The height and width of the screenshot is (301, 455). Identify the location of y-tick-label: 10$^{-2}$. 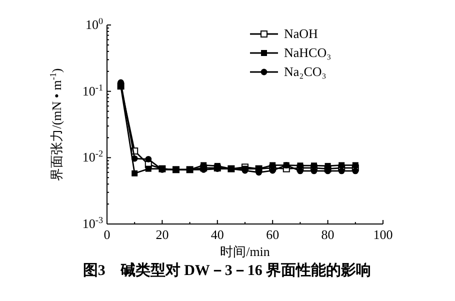
(93, 156).